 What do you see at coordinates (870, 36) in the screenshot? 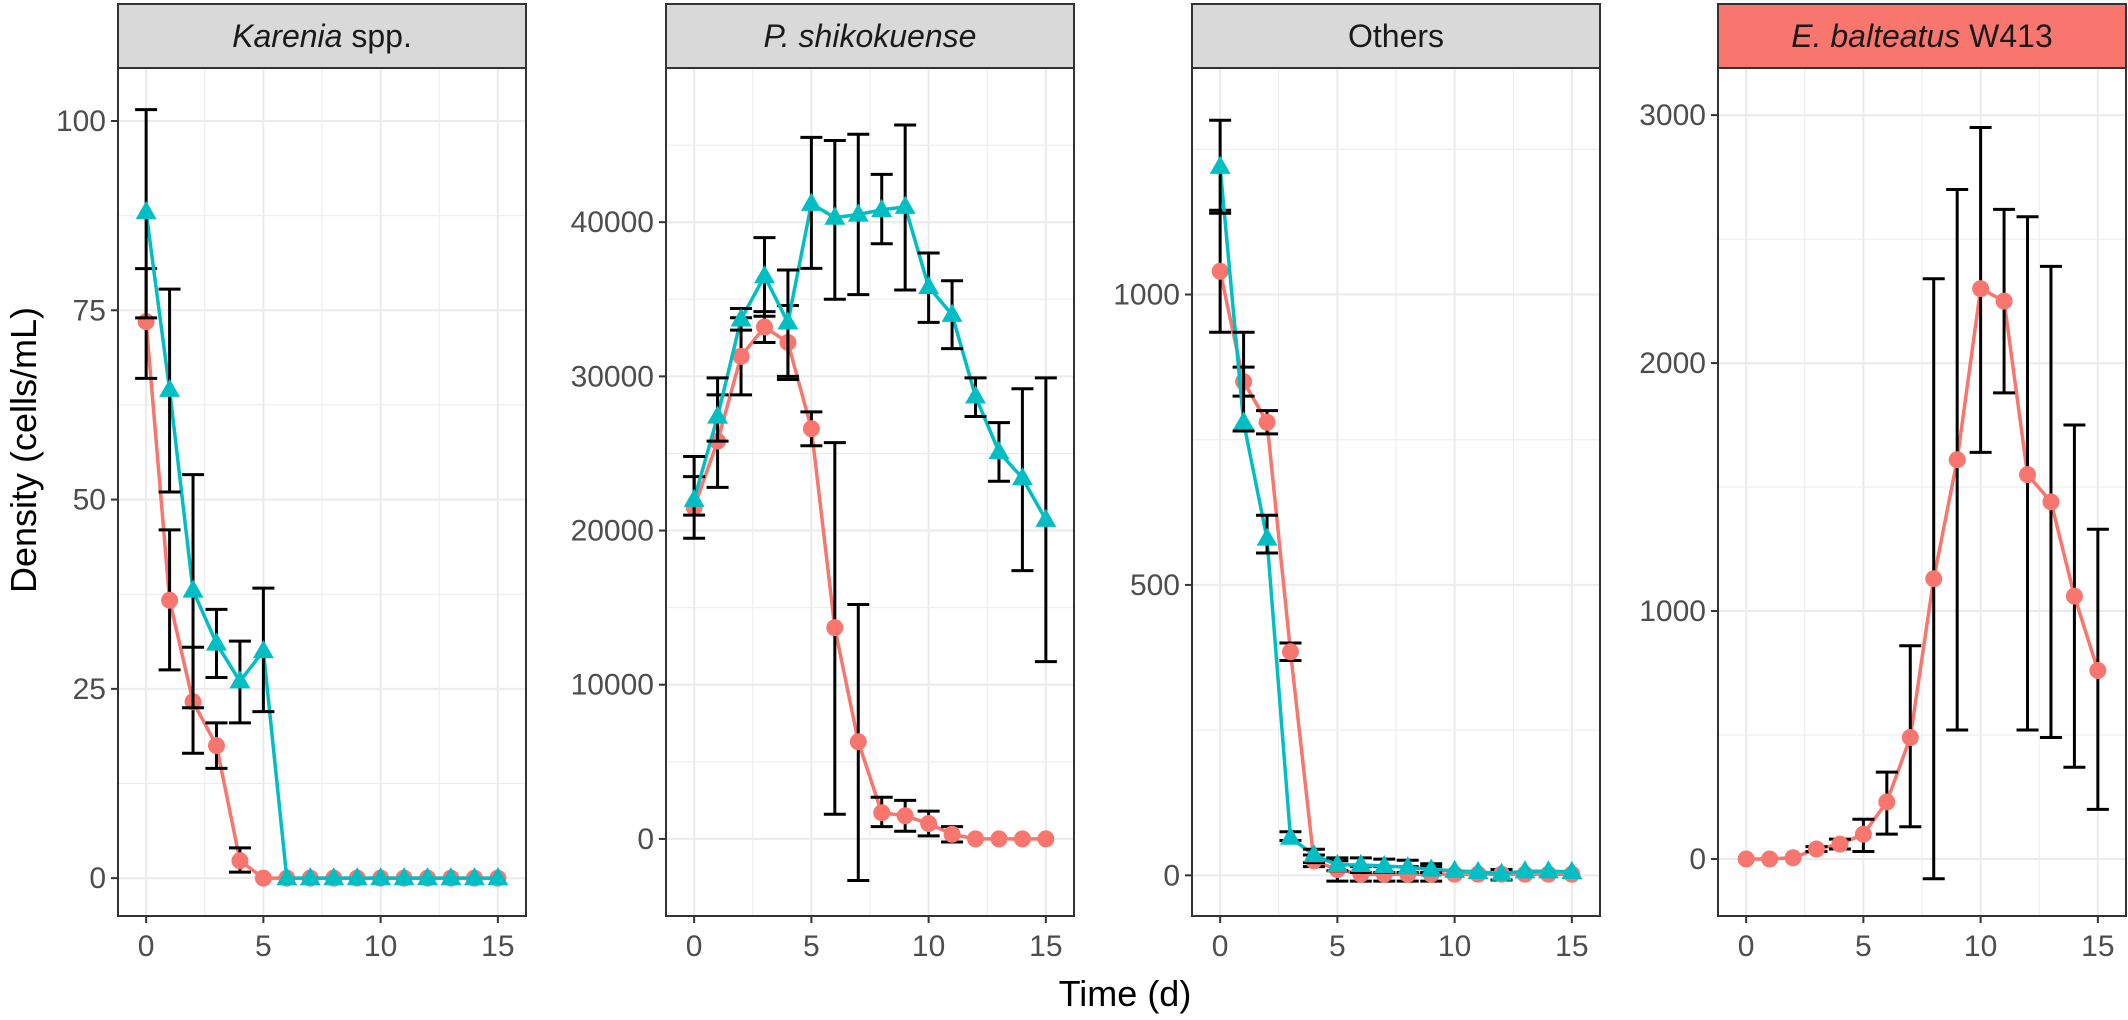
I see `strip-label: P. shikokuense` at bounding box center [870, 36].